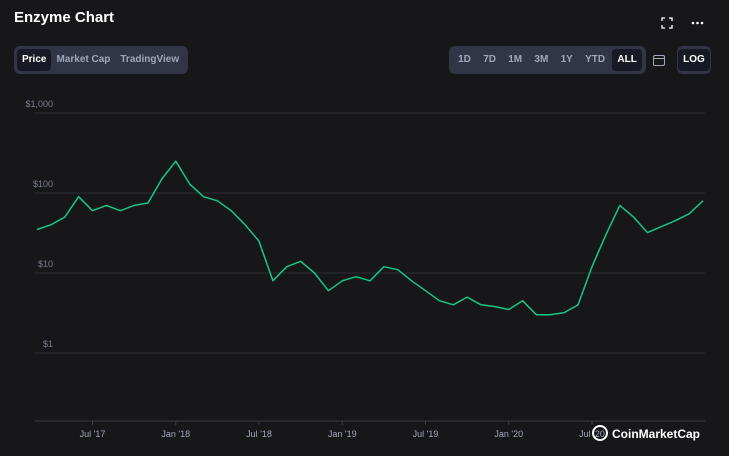 This screenshot has width=729, height=456. What do you see at coordinates (656, 434) in the screenshot?
I see `watermark-text: CoinMarketCap` at bounding box center [656, 434].